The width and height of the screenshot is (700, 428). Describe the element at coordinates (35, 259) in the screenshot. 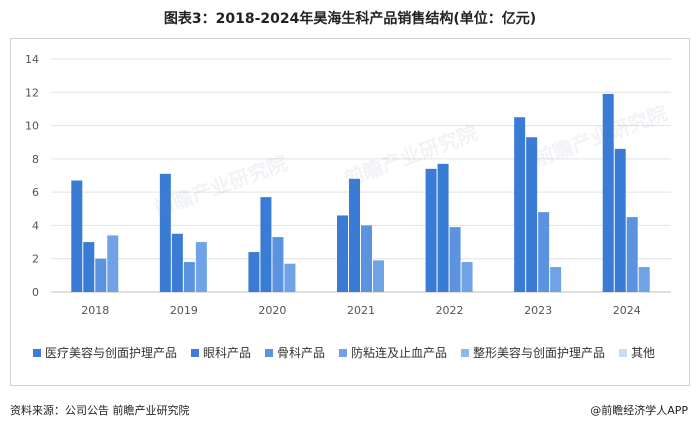

I see `y-tick-label: 2` at that location.